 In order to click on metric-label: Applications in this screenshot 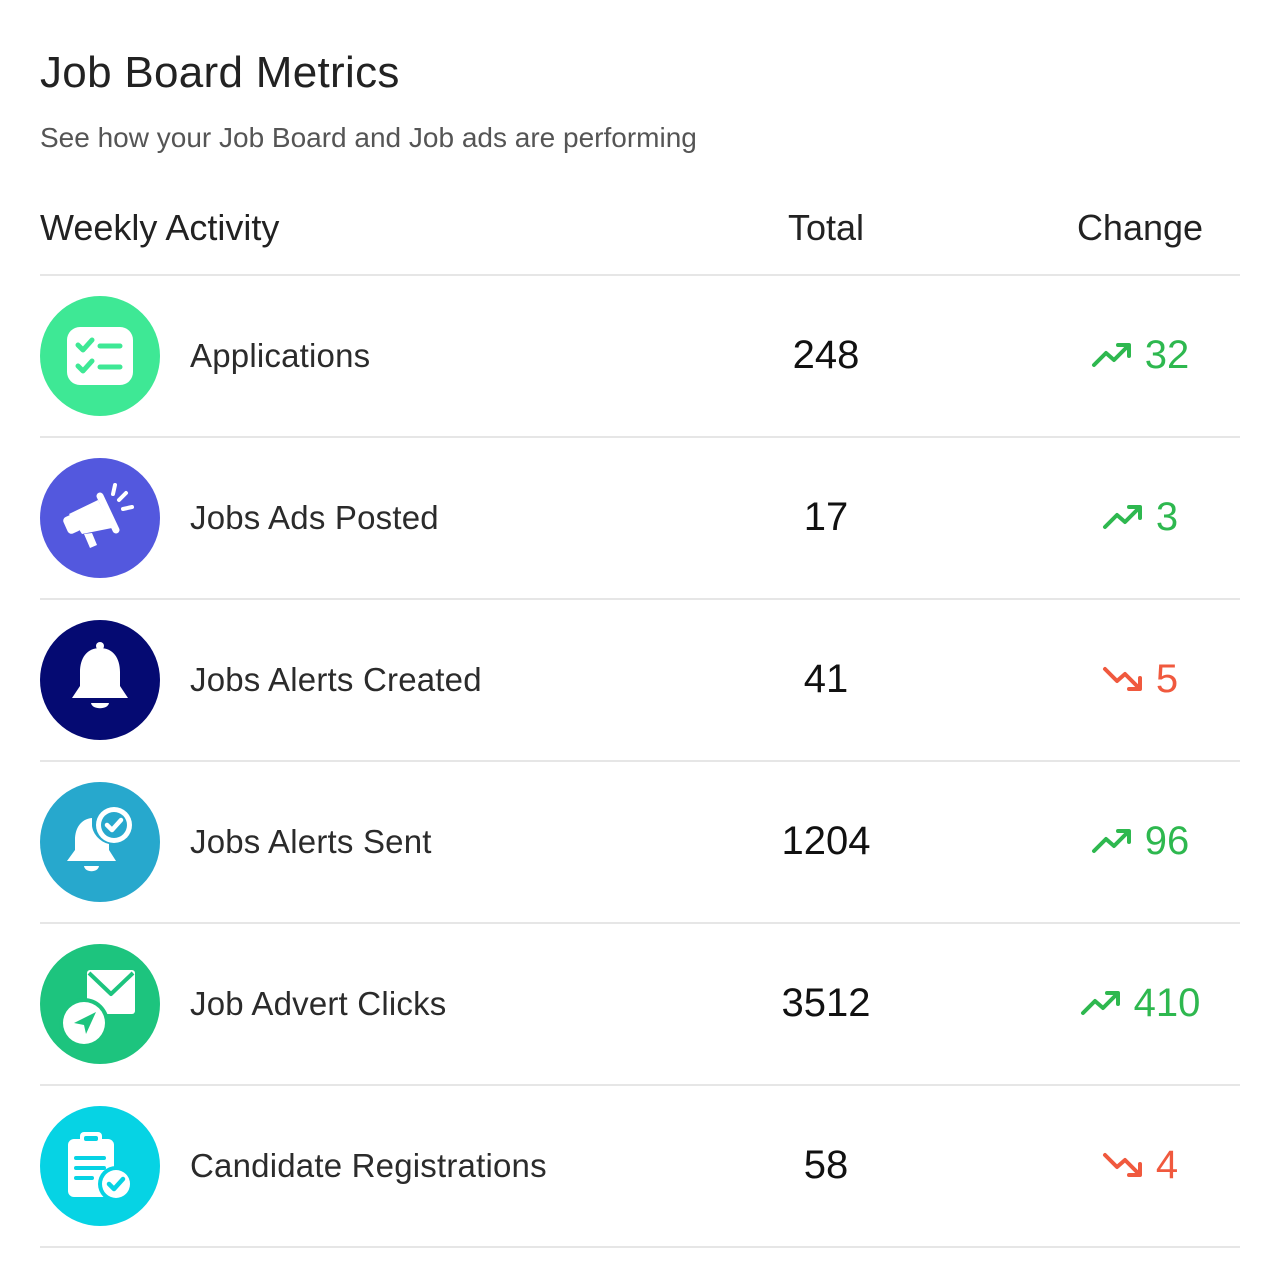, I will do `click(280, 355)`.